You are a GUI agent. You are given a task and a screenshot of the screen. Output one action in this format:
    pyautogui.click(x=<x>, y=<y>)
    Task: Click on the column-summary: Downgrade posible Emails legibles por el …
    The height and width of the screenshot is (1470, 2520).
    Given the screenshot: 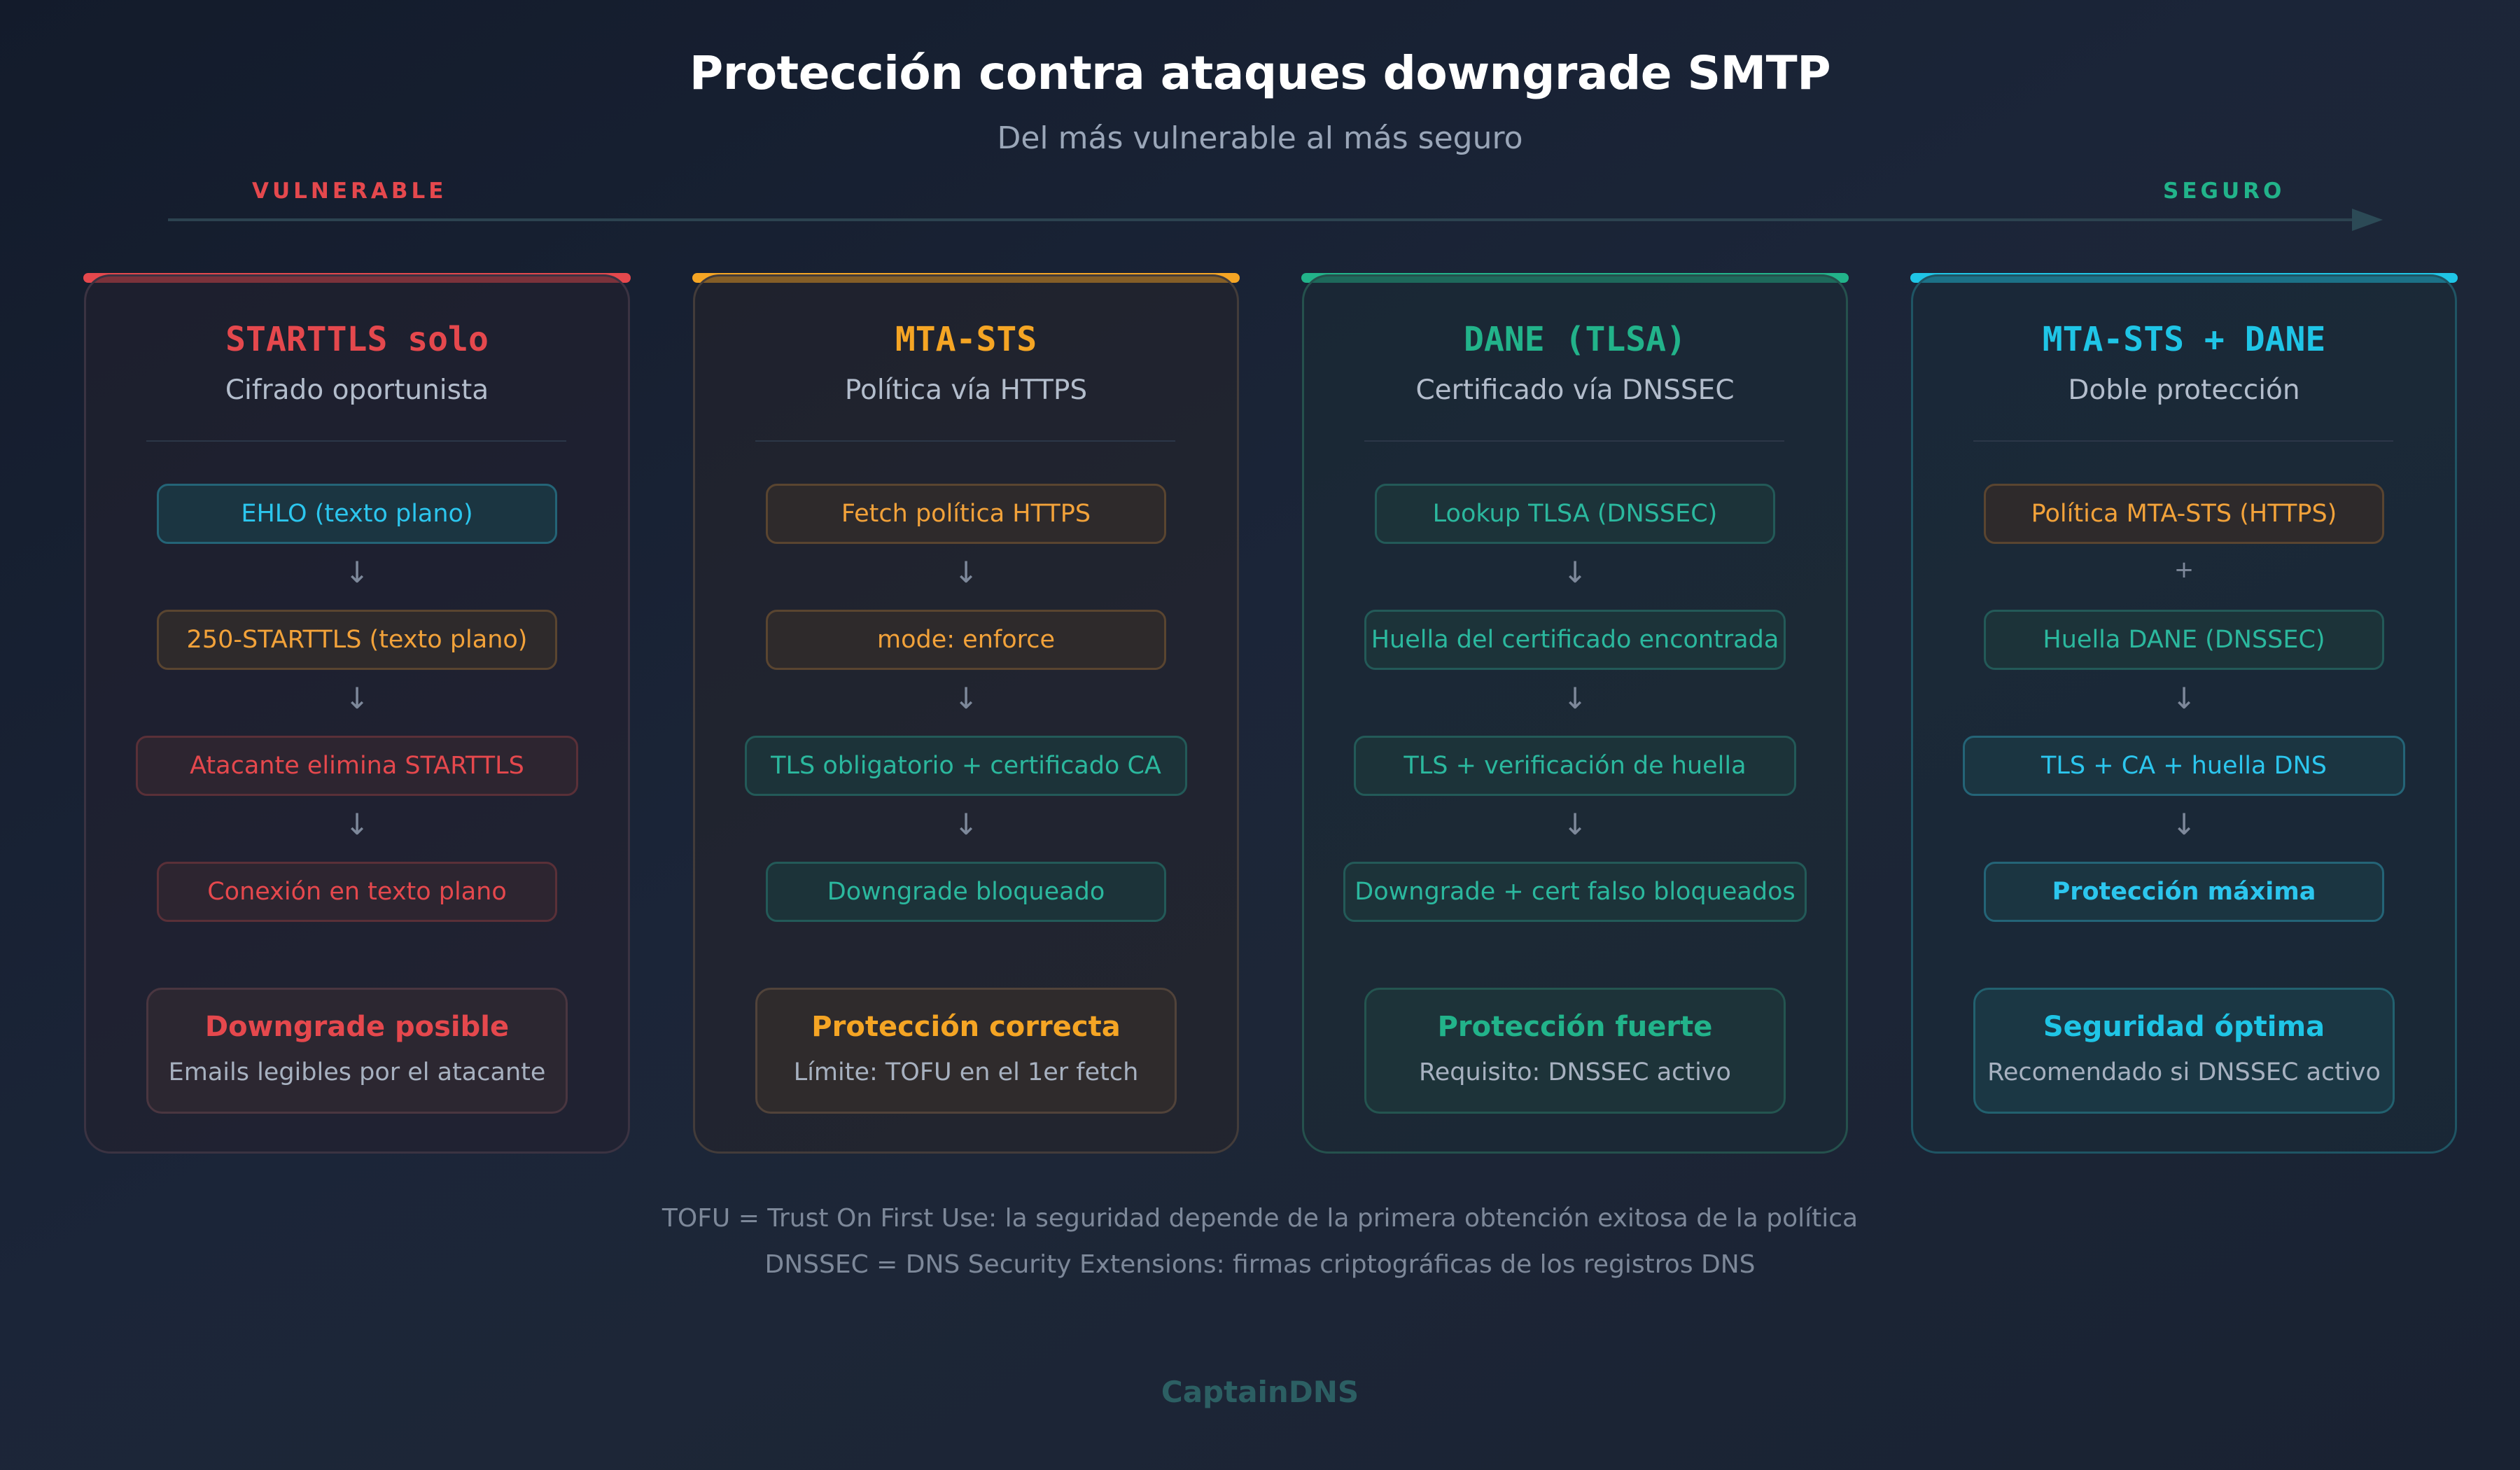 What is the action you would take?
    pyautogui.click(x=357, y=1051)
    